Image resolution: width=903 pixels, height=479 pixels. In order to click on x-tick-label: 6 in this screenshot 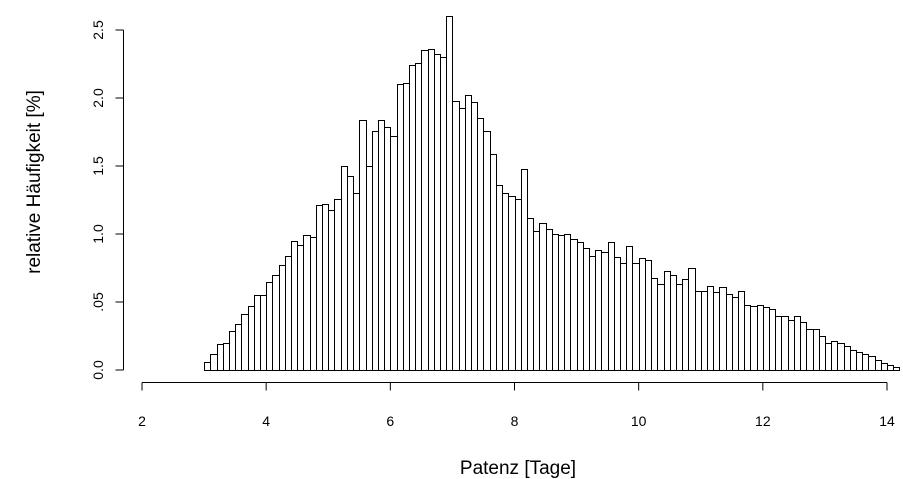, I will do `click(390, 421)`.